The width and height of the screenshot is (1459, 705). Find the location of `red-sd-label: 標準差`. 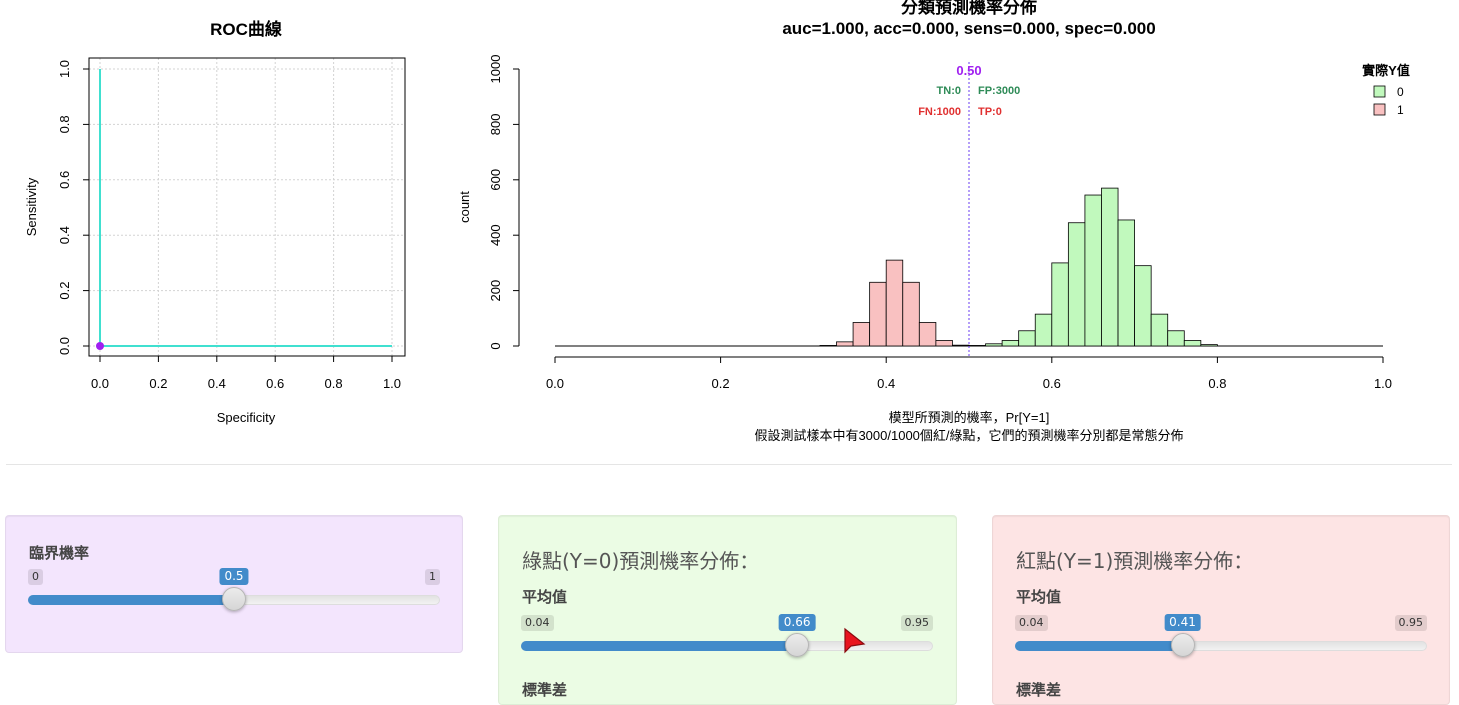

red-sd-label: 標準差 is located at coordinates (1039, 690).